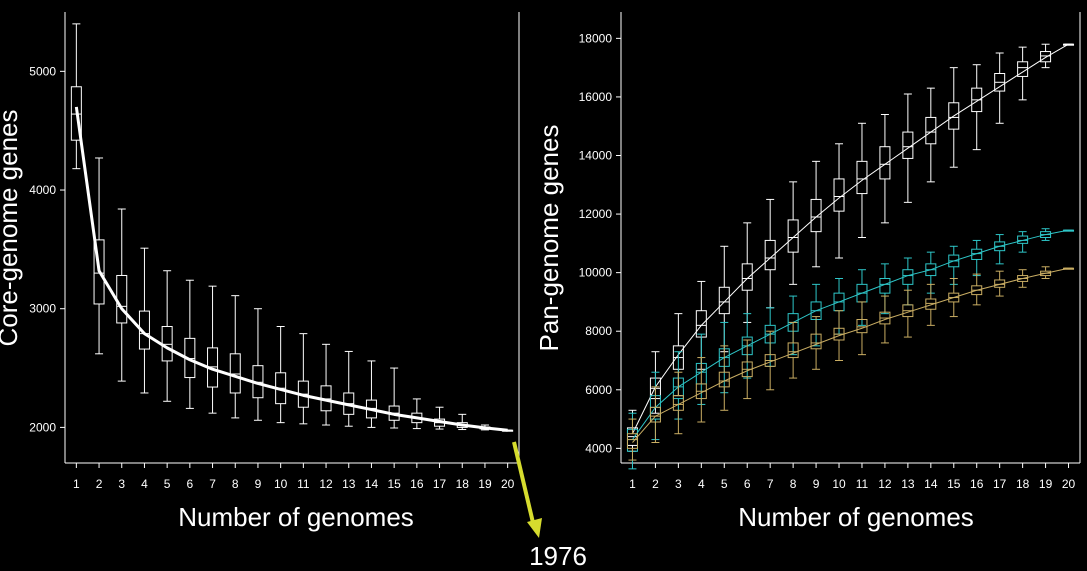 The width and height of the screenshot is (1087, 571). I want to click on core-x-tick-label: 4, so click(144, 484).